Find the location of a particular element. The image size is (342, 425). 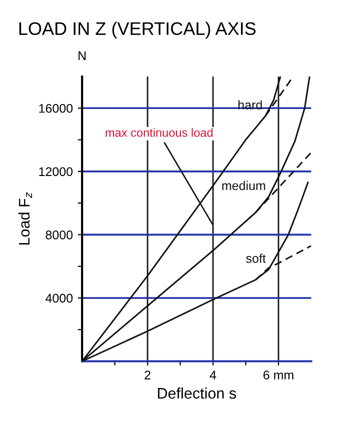

y-tick-label: 4000 is located at coordinates (59, 298).